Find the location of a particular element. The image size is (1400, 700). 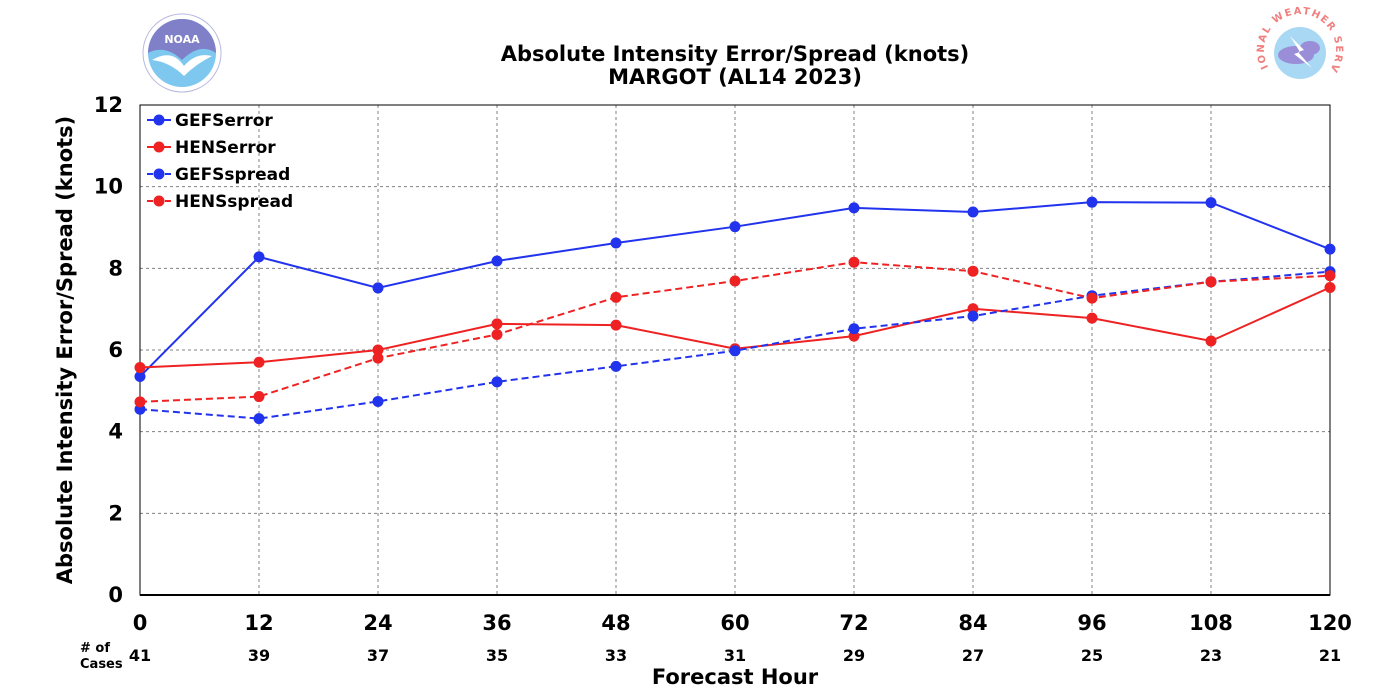

case-count: 29 is located at coordinates (854, 655).